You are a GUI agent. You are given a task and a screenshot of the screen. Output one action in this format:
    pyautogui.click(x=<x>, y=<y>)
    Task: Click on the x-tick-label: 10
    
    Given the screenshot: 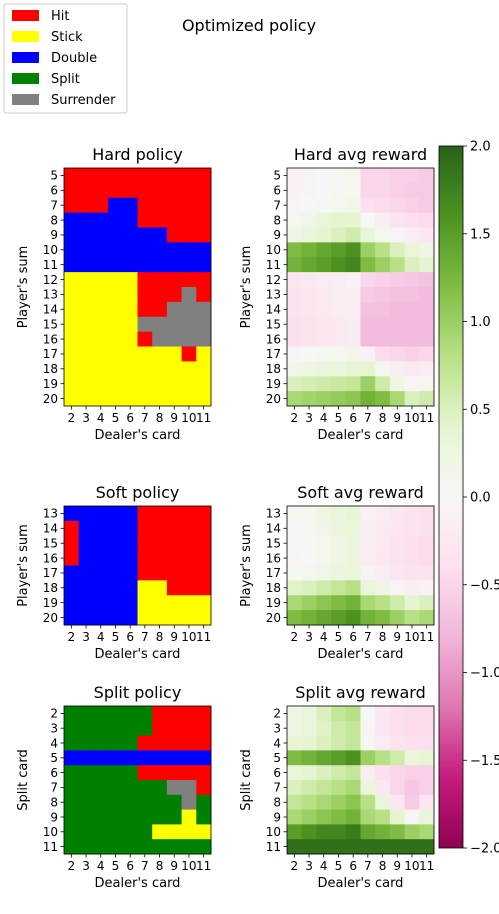 What is the action you would take?
    pyautogui.click(x=188, y=418)
    